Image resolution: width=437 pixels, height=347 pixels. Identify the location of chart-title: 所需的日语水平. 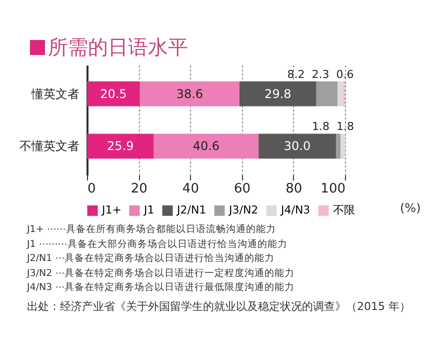
(118, 47).